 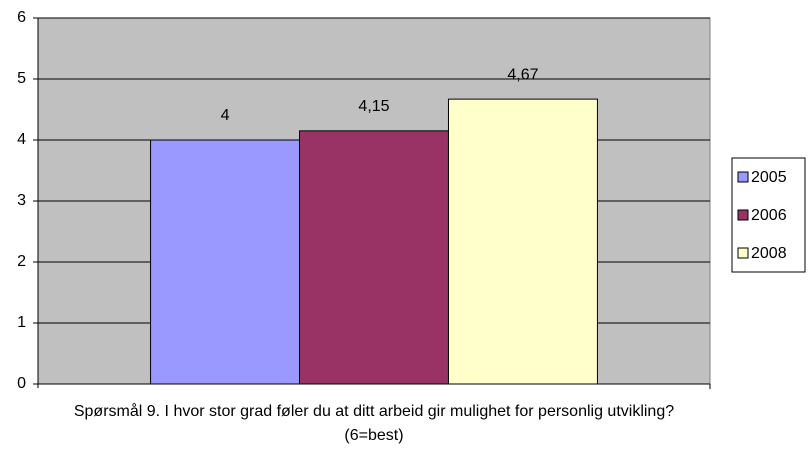 I want to click on legend-label: 2005, so click(x=769, y=177).